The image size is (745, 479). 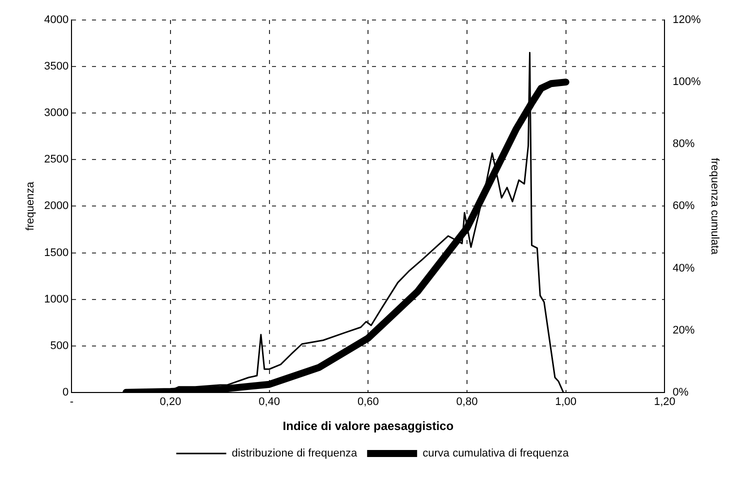 I want to click on y-tick-label: 1000, so click(x=56, y=299).